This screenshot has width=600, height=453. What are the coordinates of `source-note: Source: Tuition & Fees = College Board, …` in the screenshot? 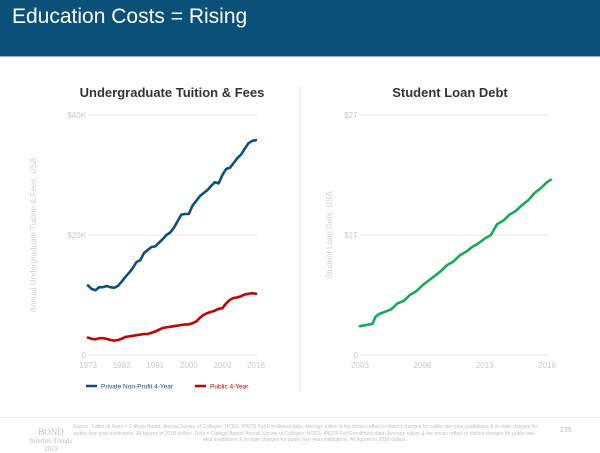 It's located at (305, 433).